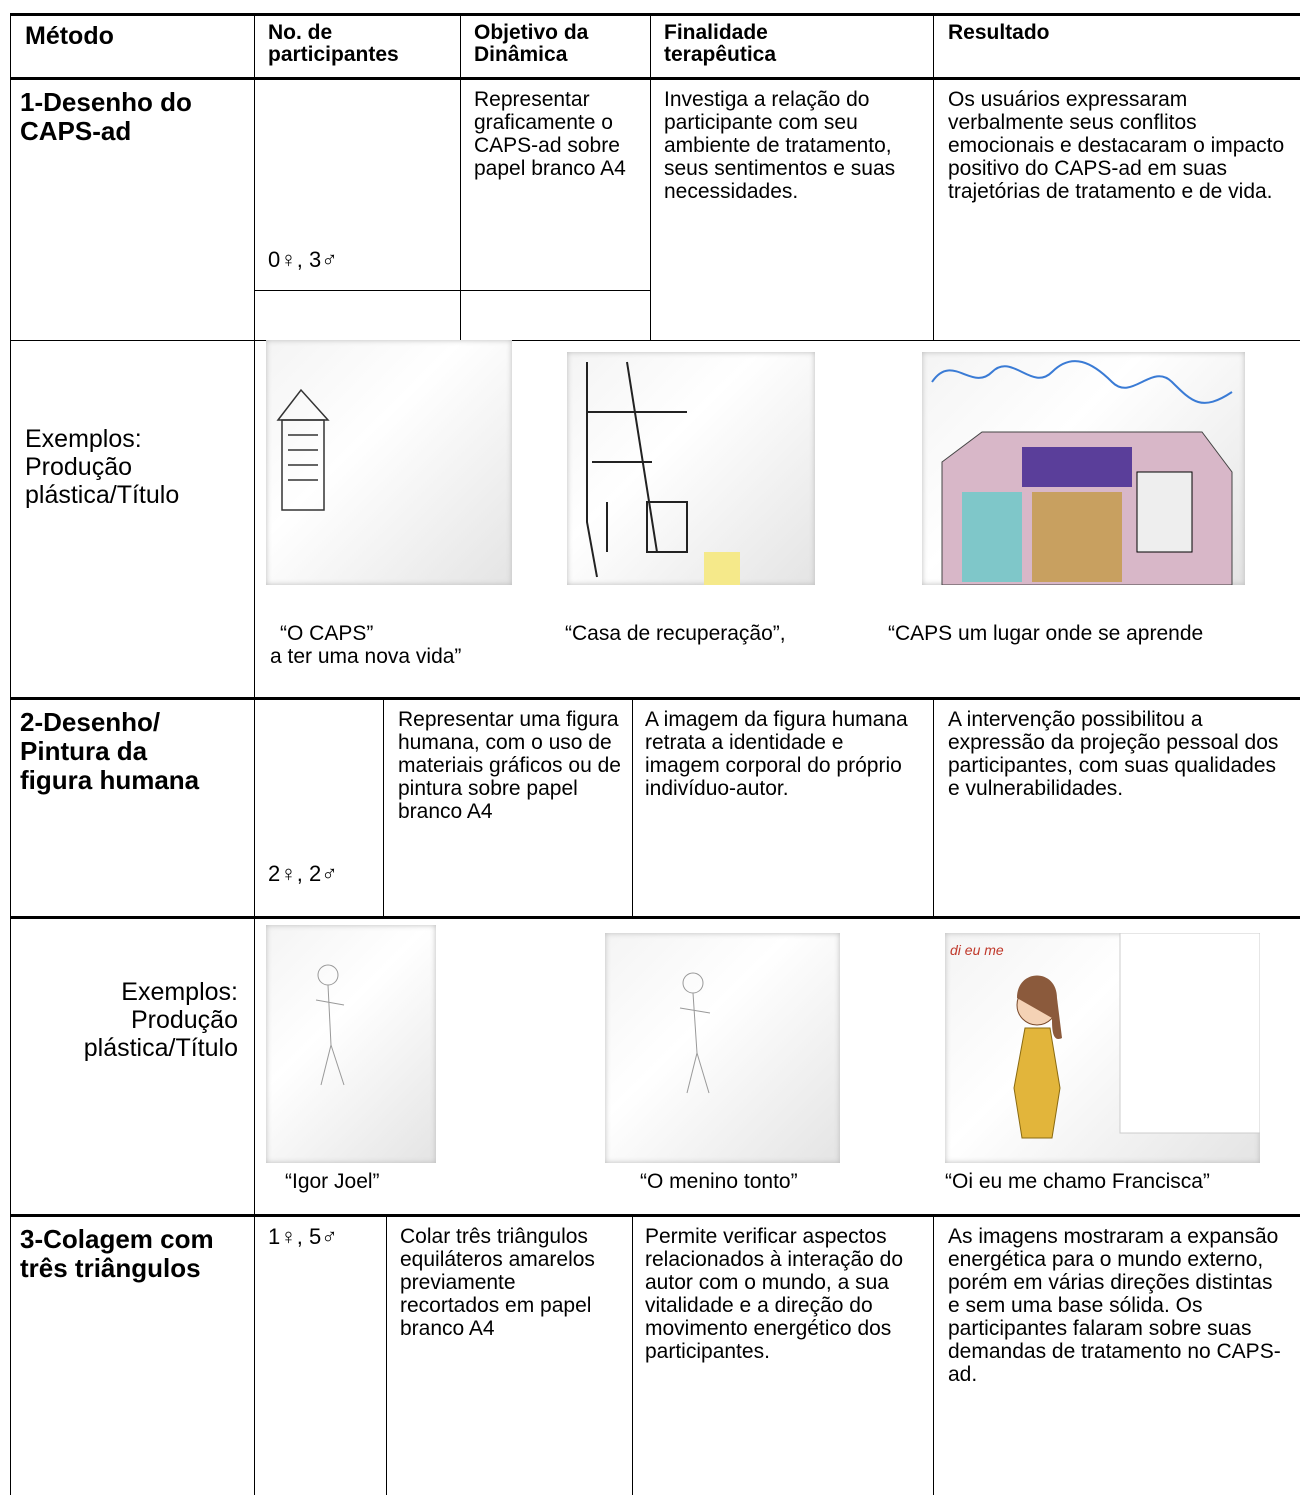 The image size is (1300, 1495). I want to click on method: 3-Colagem com três triângulos, so click(117, 1253).